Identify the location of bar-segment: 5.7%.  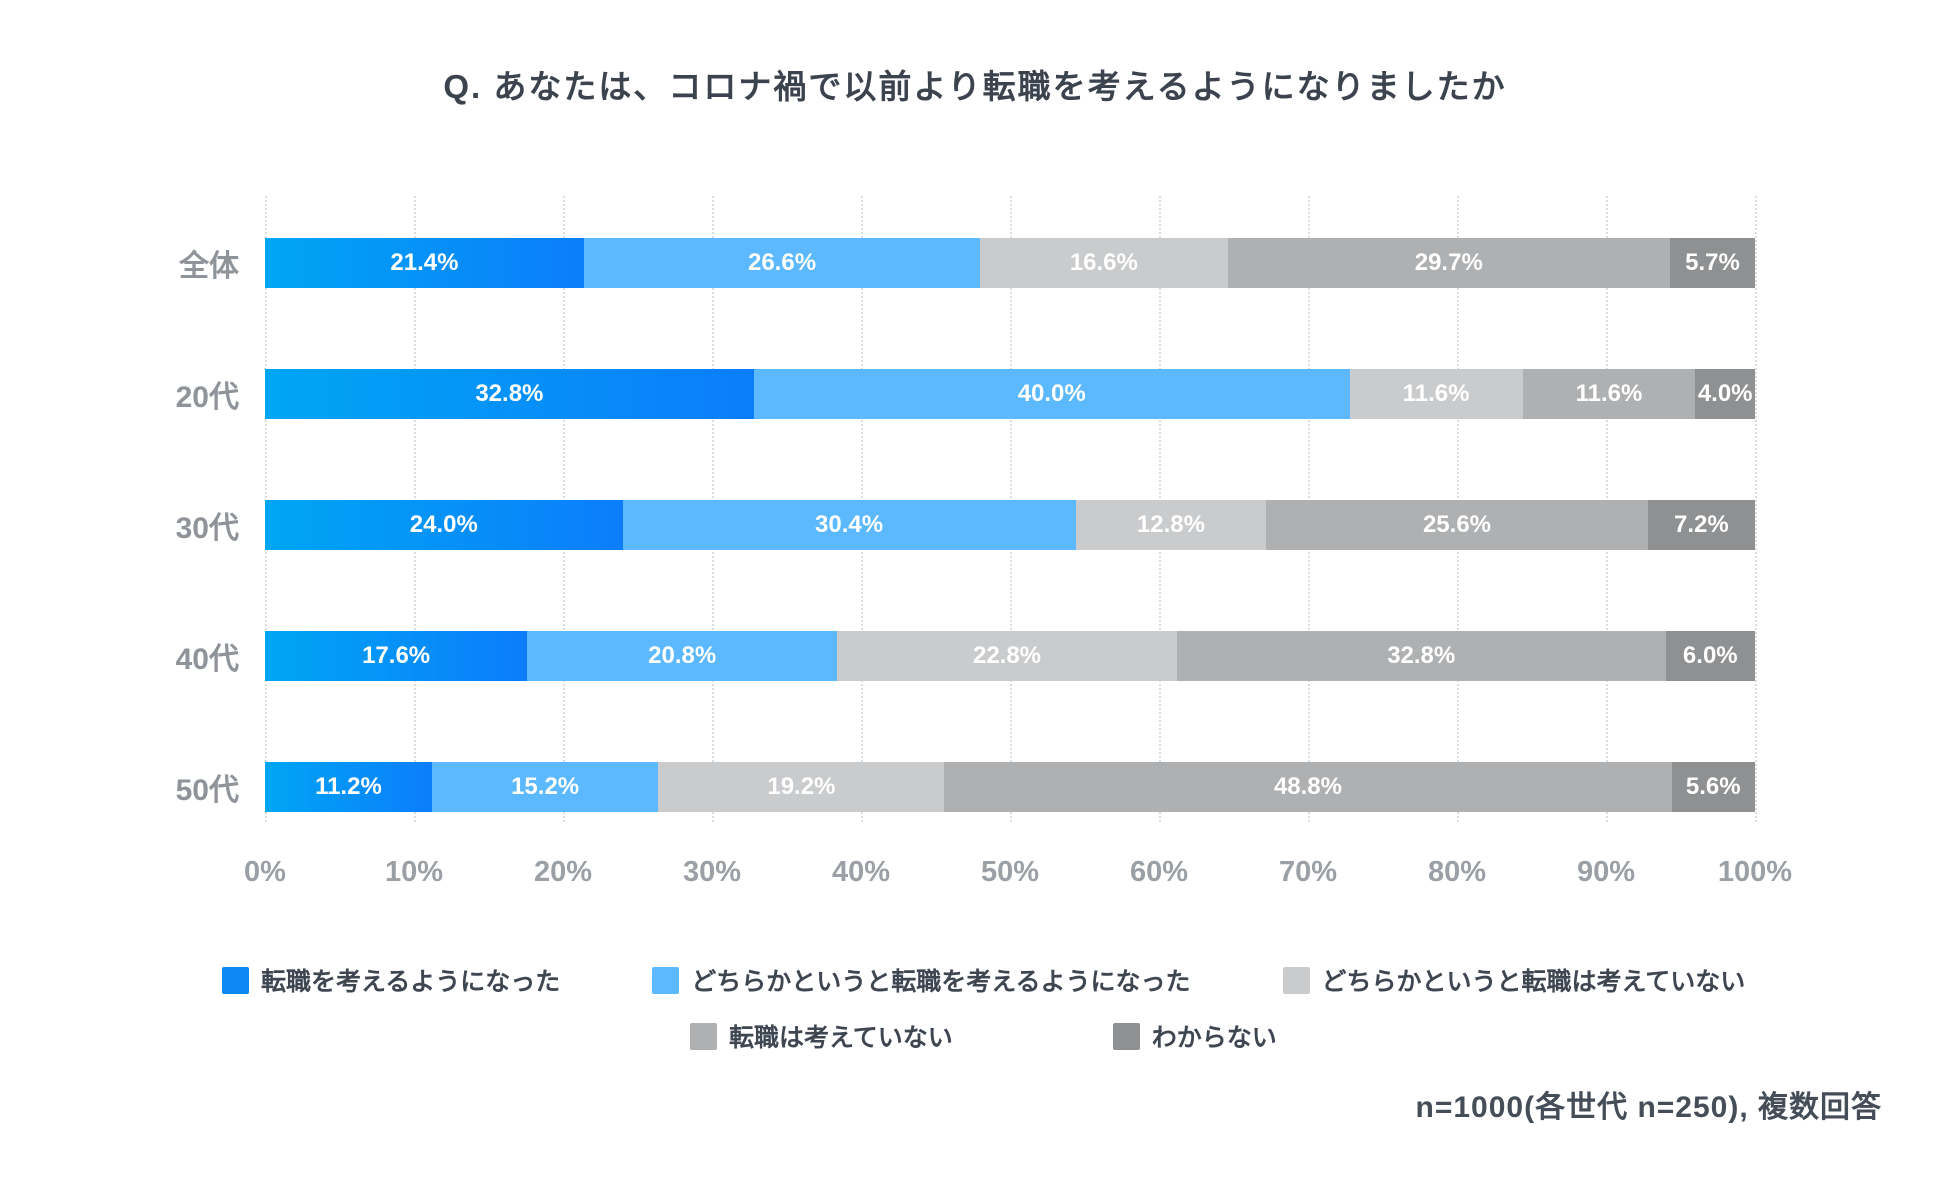
(1712, 263).